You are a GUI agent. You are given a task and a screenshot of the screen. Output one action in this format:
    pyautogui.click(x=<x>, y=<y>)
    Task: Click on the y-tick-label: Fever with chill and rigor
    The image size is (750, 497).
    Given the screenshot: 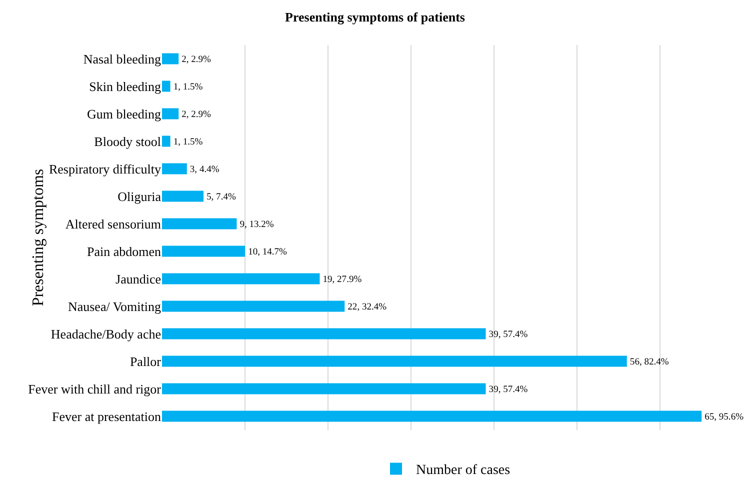 What is the action you would take?
    pyautogui.click(x=95, y=388)
    